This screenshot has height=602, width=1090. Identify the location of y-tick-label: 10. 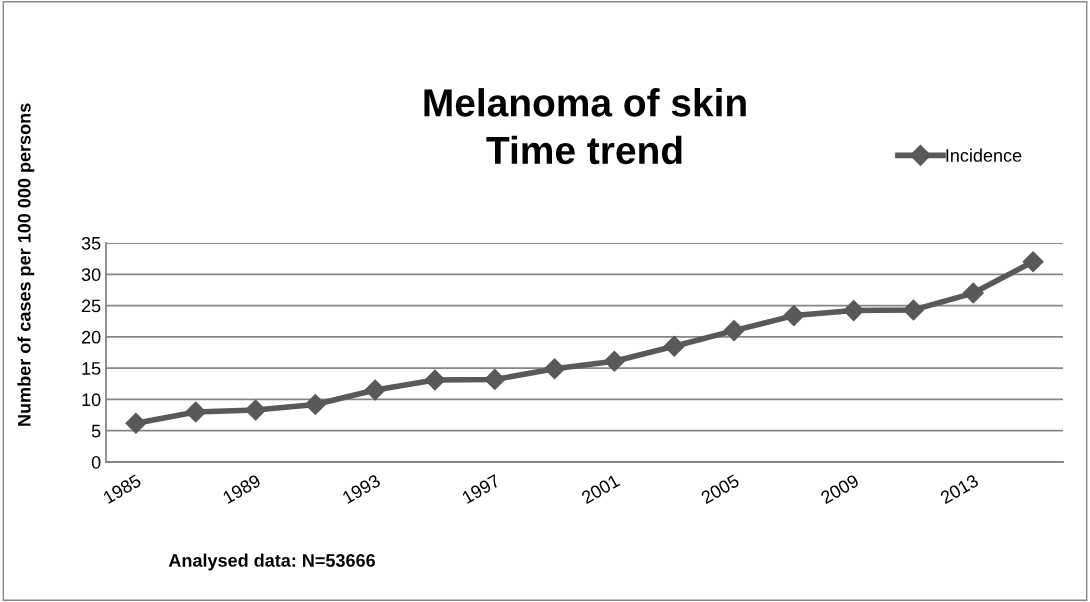
(91, 400).